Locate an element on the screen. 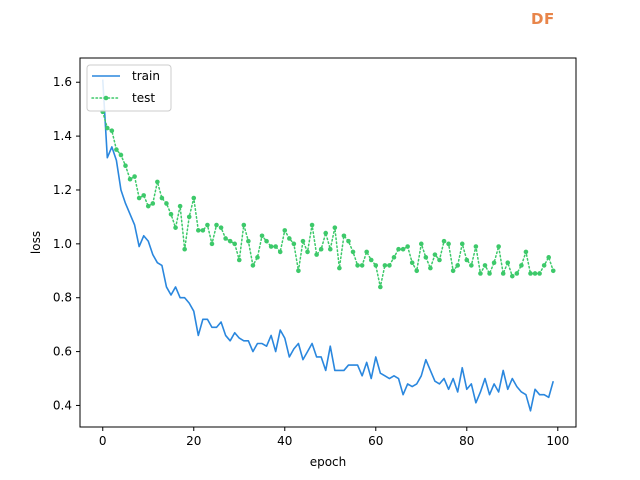 This screenshot has height=480, width=640. x-tick-label: 60 is located at coordinates (375, 441).